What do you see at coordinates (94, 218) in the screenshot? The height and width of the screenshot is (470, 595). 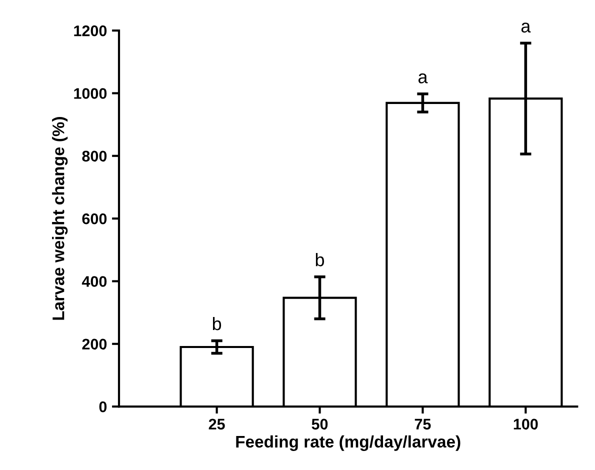 I see `y-tick-label: 600` at bounding box center [94, 218].